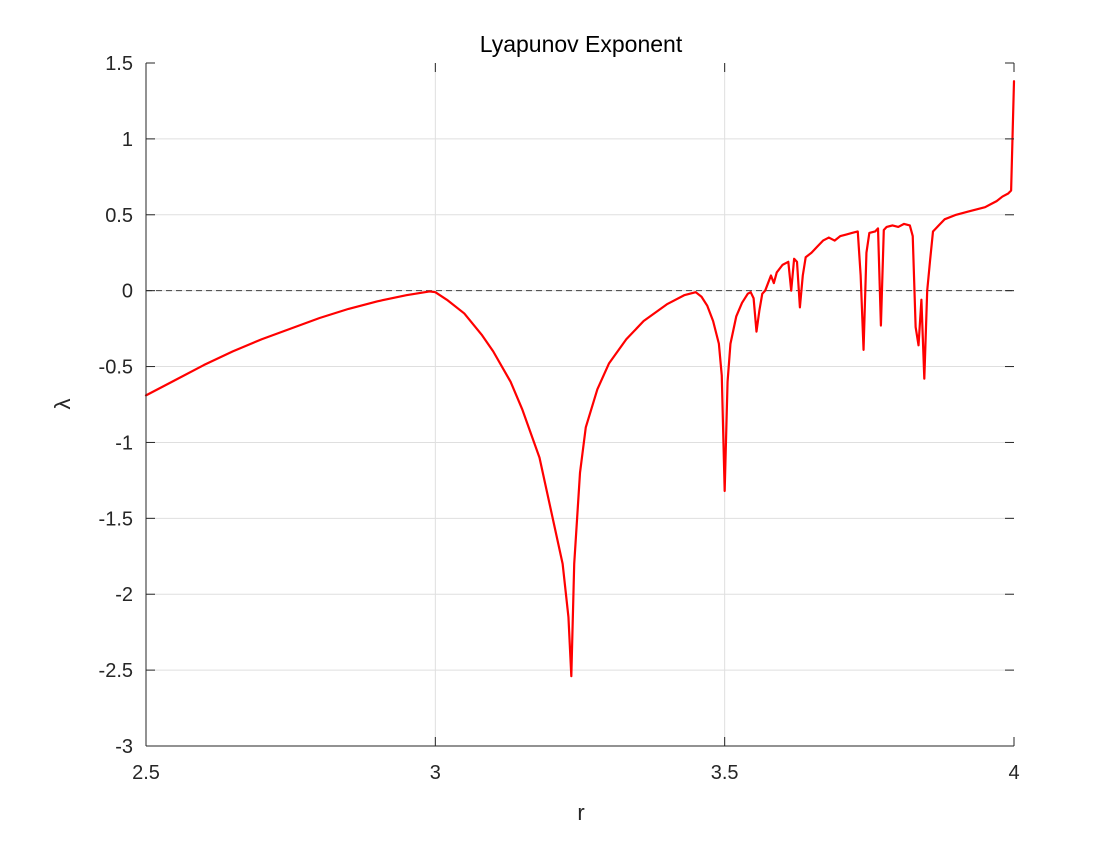 This screenshot has height=845, width=1120. Describe the element at coordinates (127, 140) in the screenshot. I see `y-tick-label: 1` at that location.